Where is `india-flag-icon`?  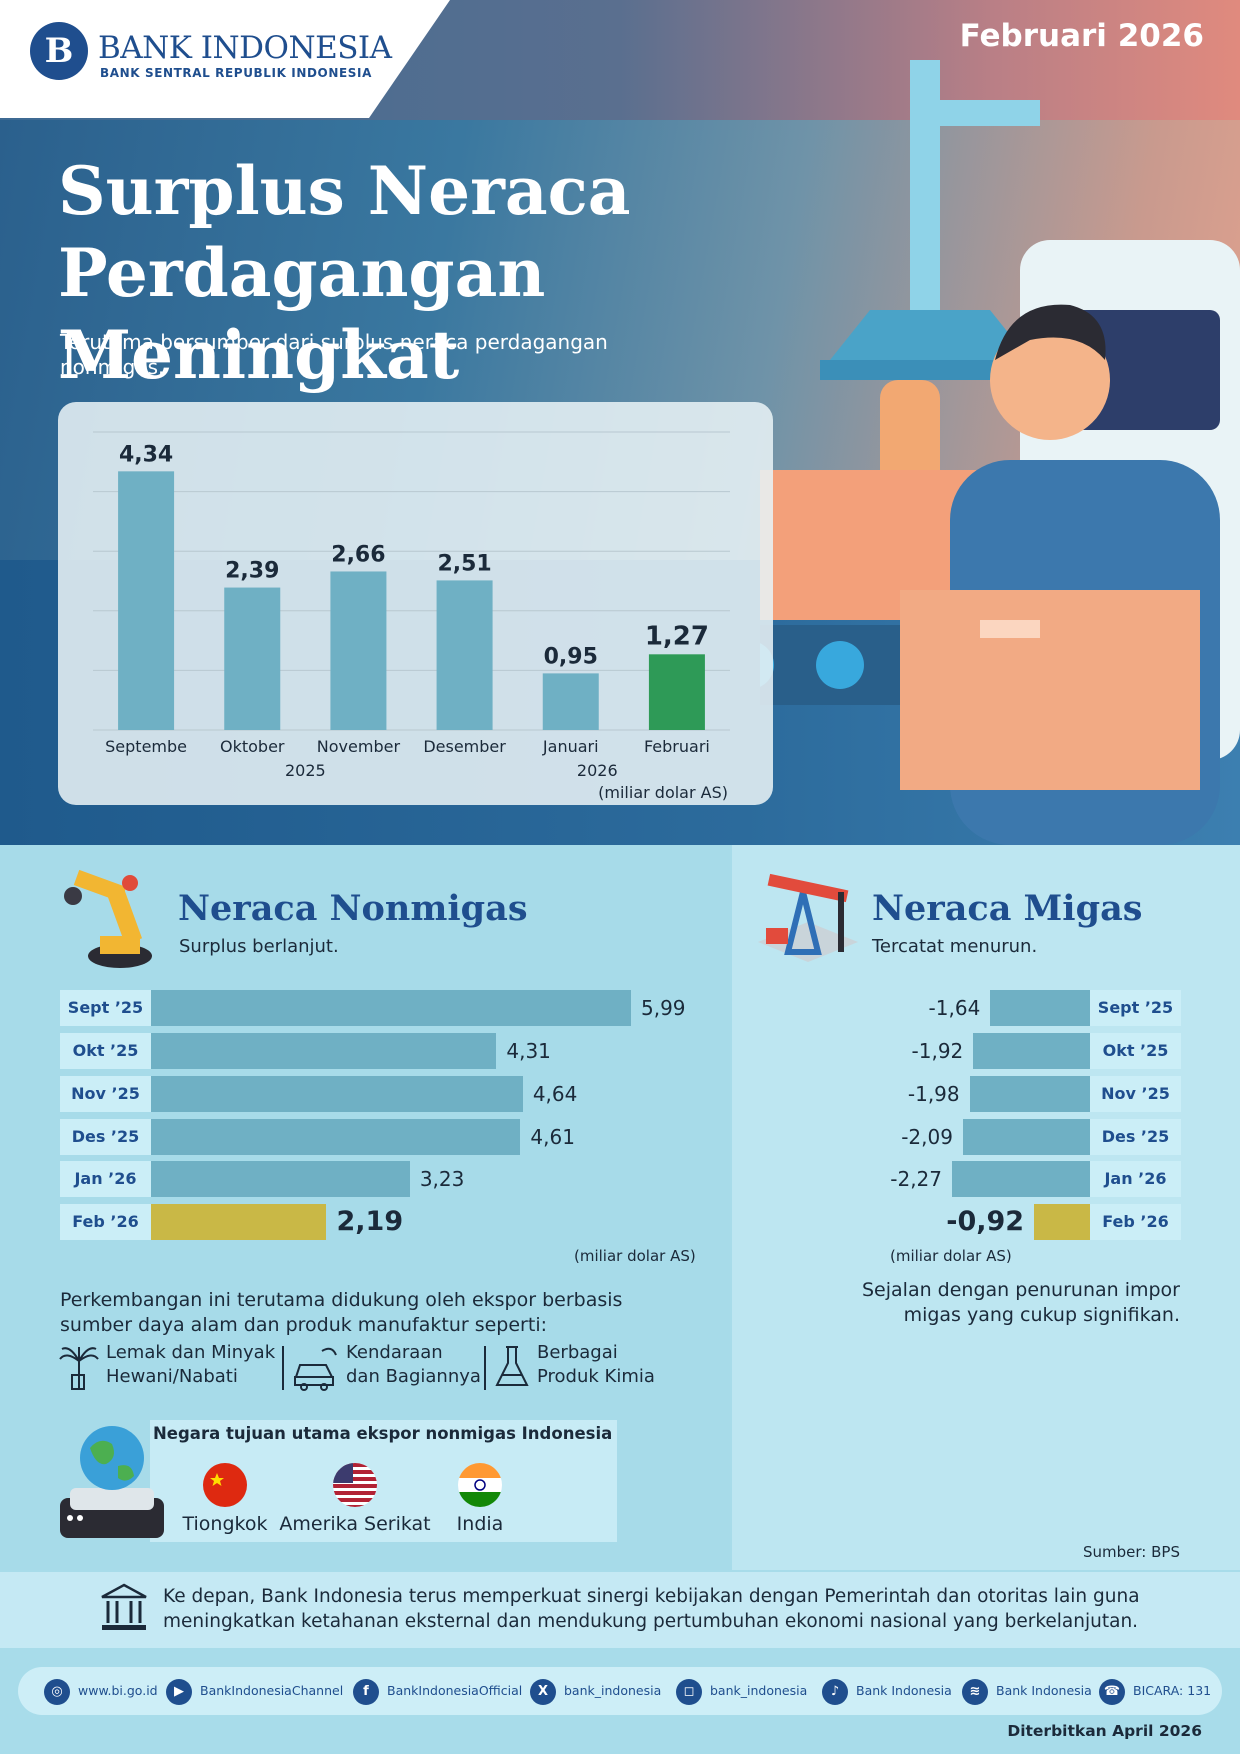
india-flag-icon is located at coordinates (480, 1485).